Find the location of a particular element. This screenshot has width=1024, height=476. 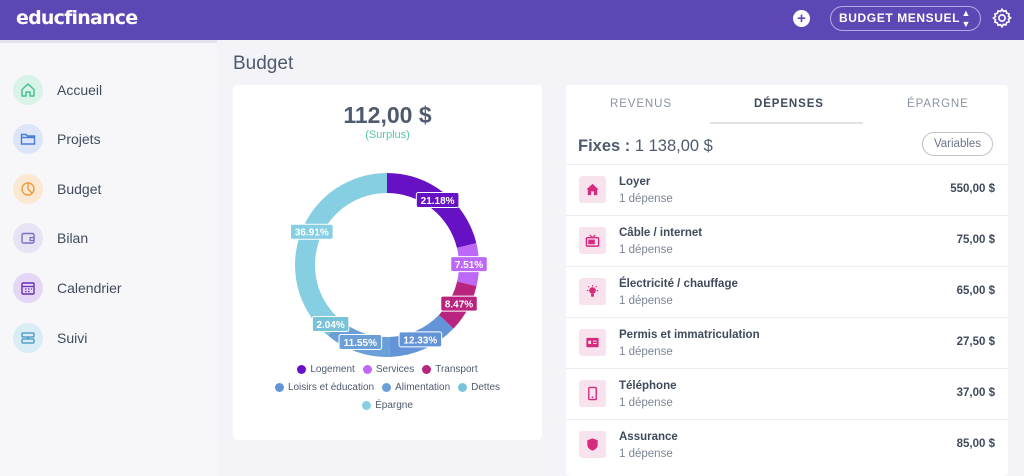

balance-amount: 112,00 $ is located at coordinates (387, 115).